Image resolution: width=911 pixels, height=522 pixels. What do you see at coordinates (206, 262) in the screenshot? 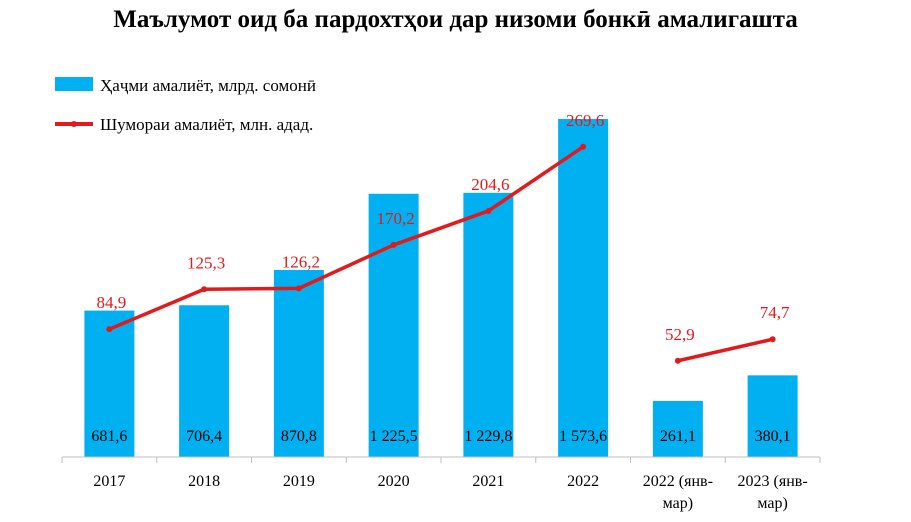
I see `line-value-label: 125,3` at bounding box center [206, 262].